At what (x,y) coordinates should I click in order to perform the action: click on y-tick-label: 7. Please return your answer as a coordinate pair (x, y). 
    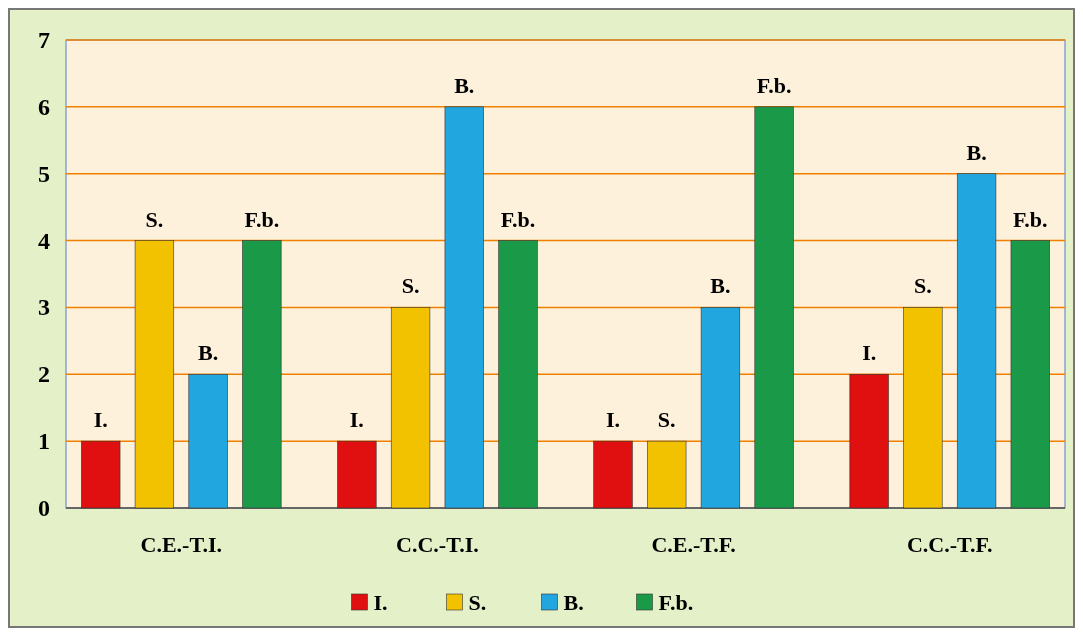
    Looking at the image, I should click on (44, 40).